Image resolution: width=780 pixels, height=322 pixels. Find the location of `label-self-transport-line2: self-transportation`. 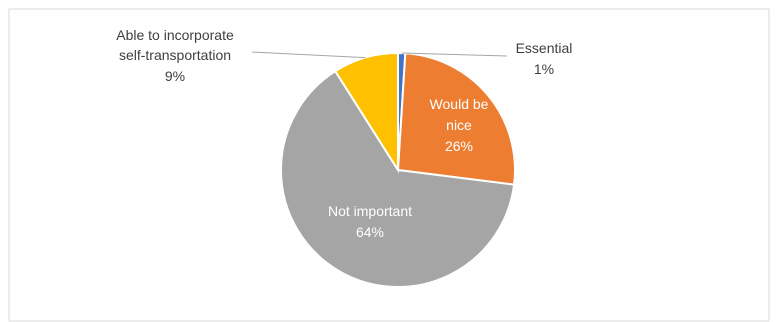

label-self-transport-line2: self-transportation is located at coordinates (175, 55).